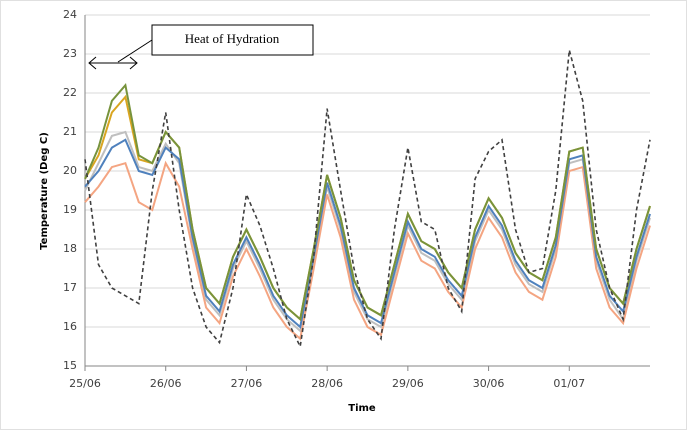 The image size is (687, 430). I want to click on y-tick-label: 15, so click(70, 365).